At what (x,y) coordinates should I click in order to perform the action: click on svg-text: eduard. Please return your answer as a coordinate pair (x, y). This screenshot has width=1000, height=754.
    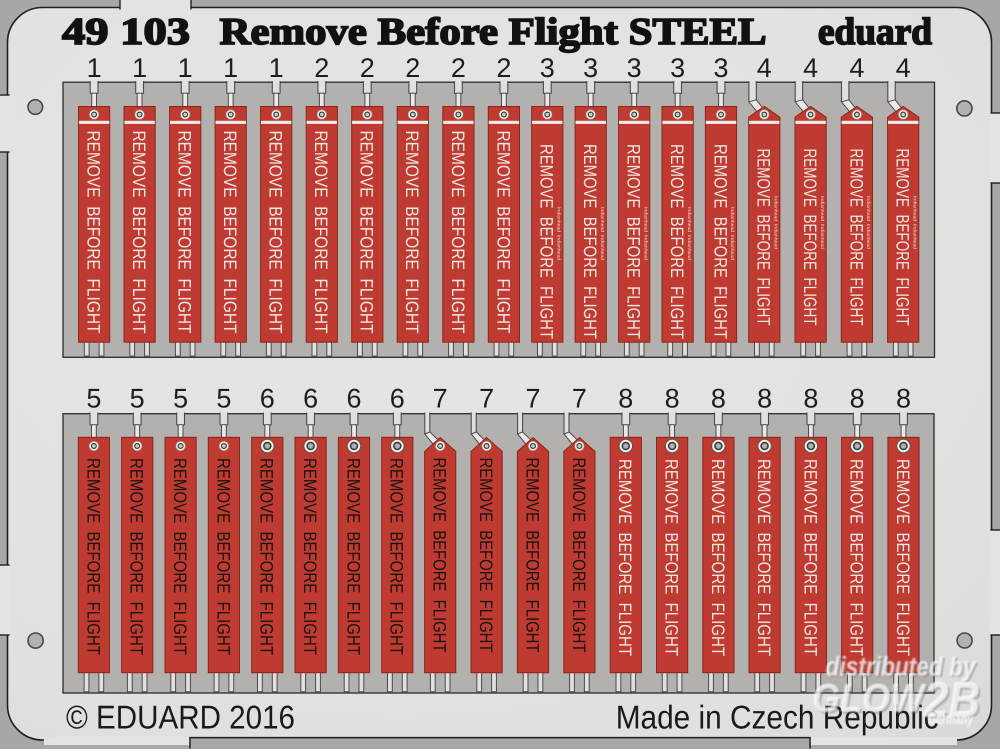
    Looking at the image, I should click on (875, 32).